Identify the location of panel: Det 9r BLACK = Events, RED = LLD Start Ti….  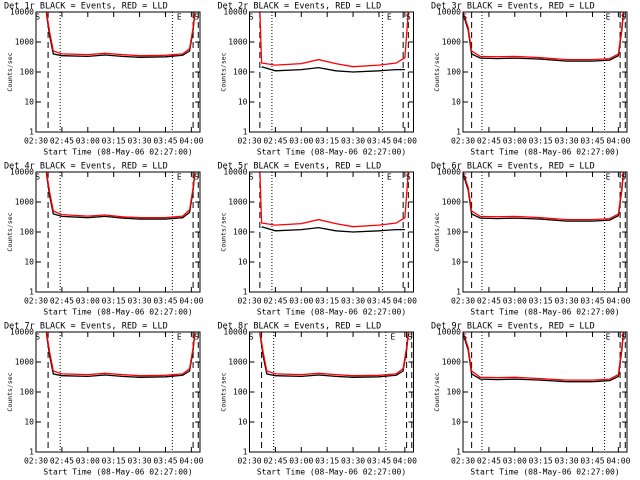
(531, 399).